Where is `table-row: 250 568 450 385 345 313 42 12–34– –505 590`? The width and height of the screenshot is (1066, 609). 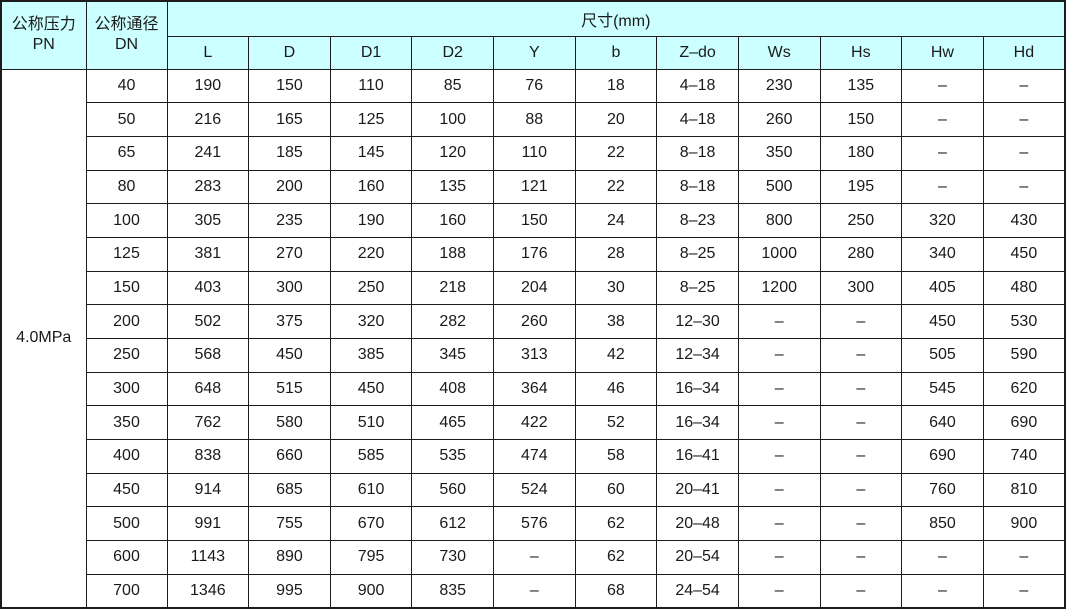
table-row: 250 568 450 385 345 313 42 12–34– –505 590 is located at coordinates (533, 355).